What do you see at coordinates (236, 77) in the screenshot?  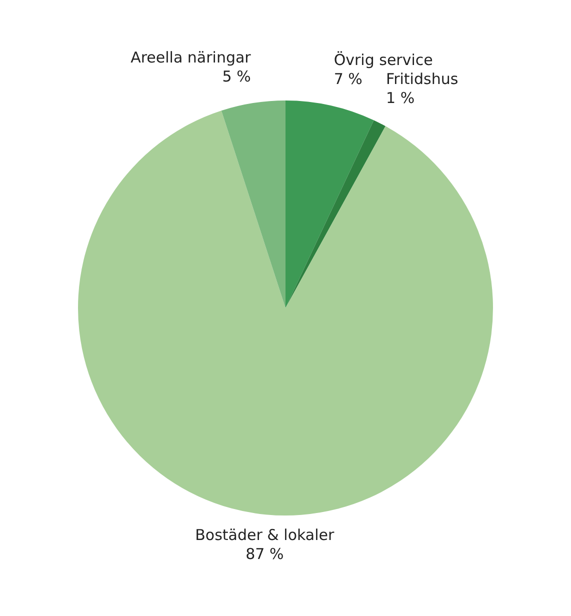 I see `data-label: 5 %` at bounding box center [236, 77].